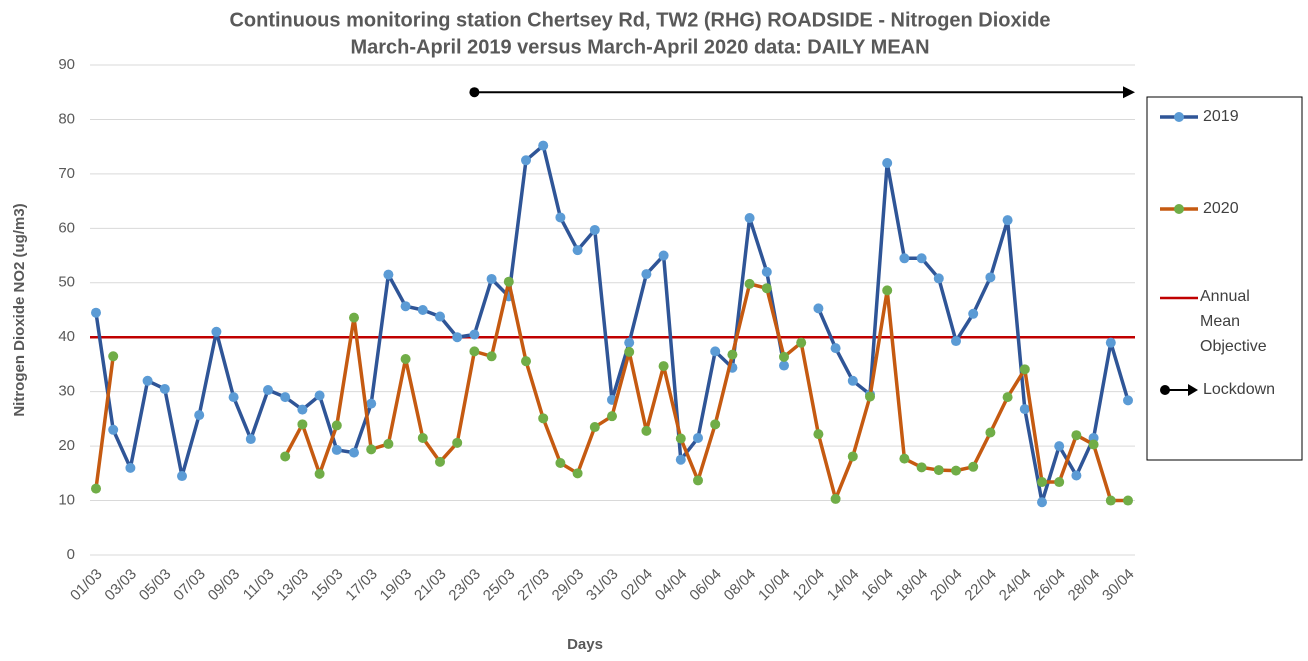  Describe the element at coordinates (1129, 92) in the screenshot. I see `lockdown-arrowhead` at that location.